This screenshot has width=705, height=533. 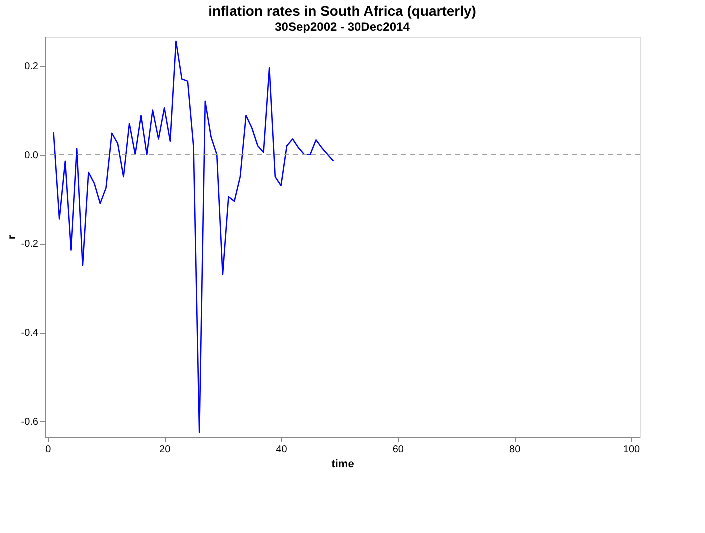 What do you see at coordinates (31, 66) in the screenshot?
I see `y-tick-label: 0.2` at bounding box center [31, 66].